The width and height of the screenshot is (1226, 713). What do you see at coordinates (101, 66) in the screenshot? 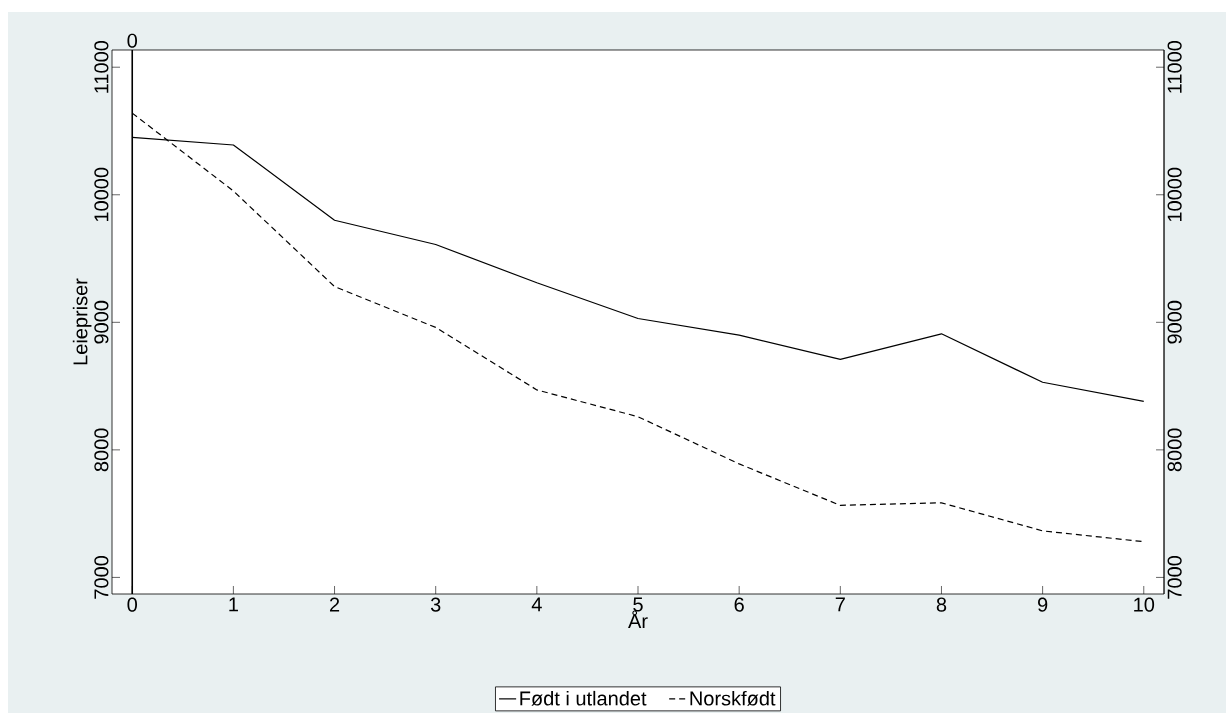
I see `y-tick-label: 11000` at bounding box center [101, 66].